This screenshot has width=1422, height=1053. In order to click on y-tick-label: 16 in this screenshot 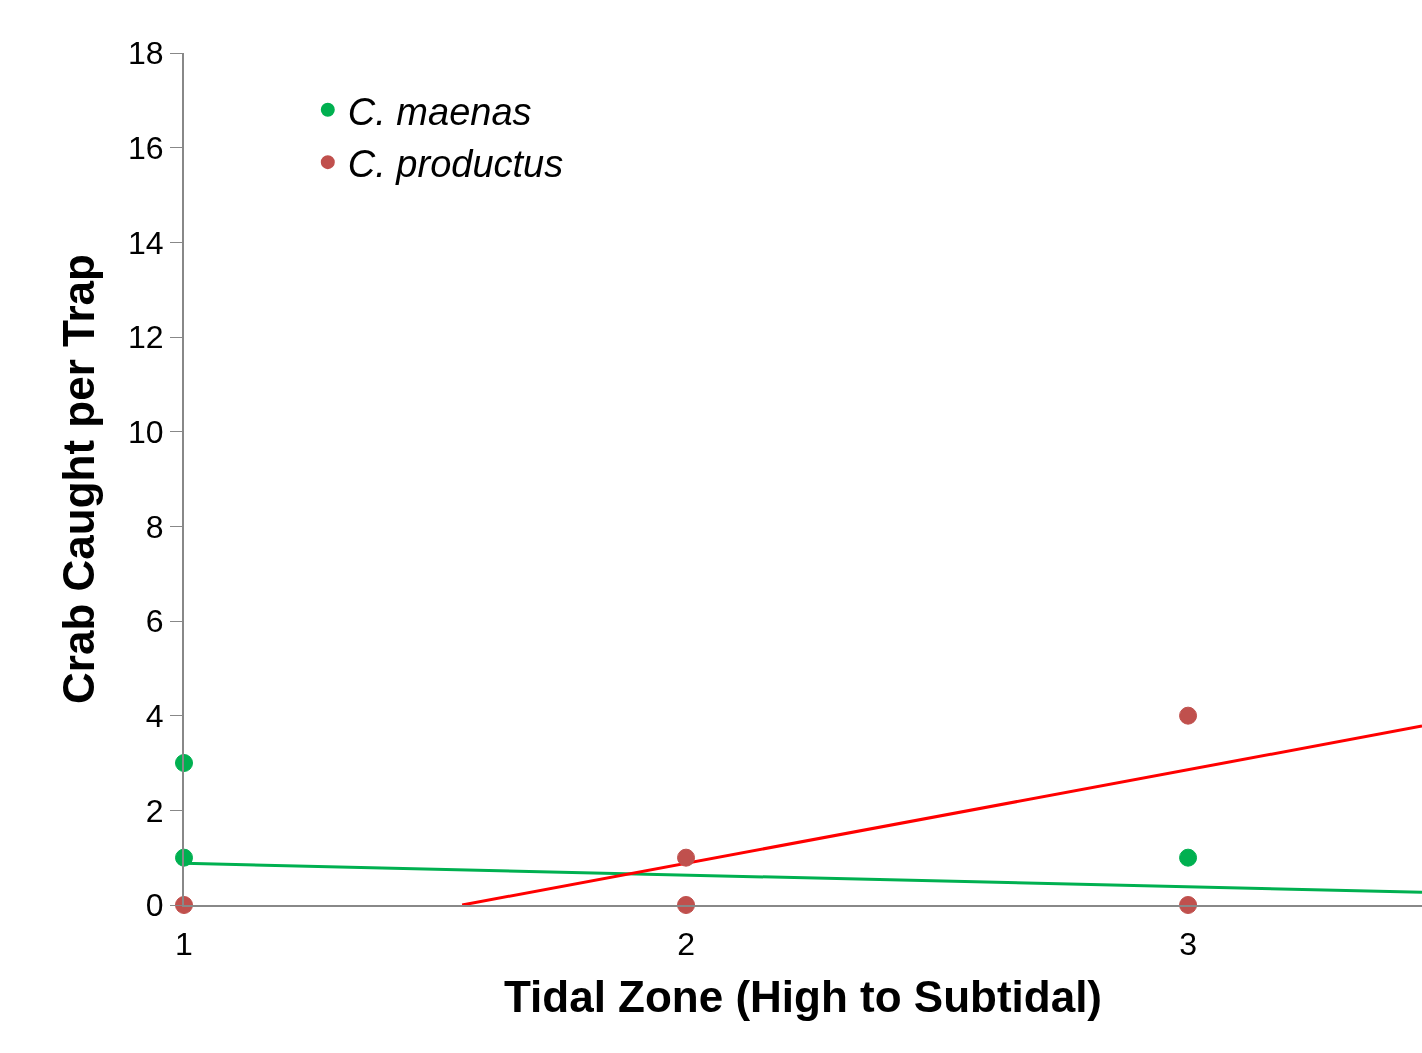, I will do `click(146, 147)`.